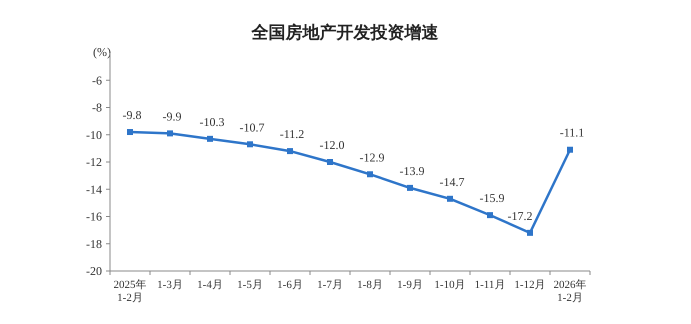 Image resolution: width=691 pixels, height=324 pixels. Describe the element at coordinates (520, 215) in the screenshot. I see `data-label: -17.2` at that location.